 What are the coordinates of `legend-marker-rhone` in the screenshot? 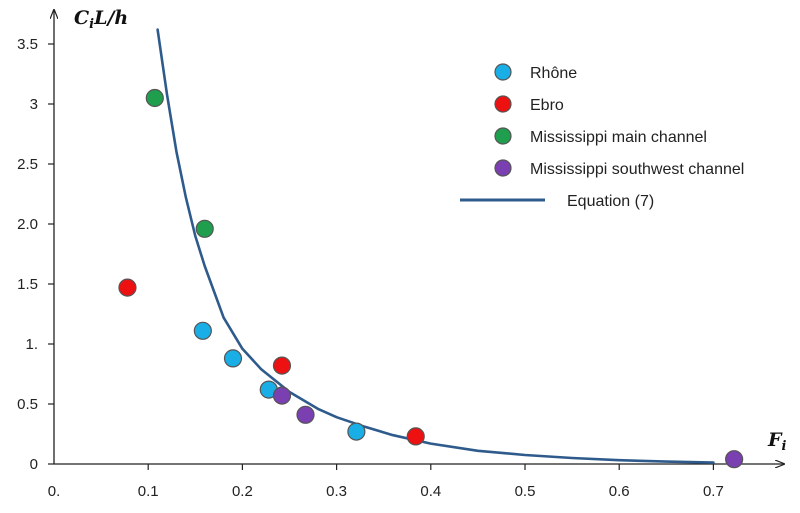 It's located at (503, 72).